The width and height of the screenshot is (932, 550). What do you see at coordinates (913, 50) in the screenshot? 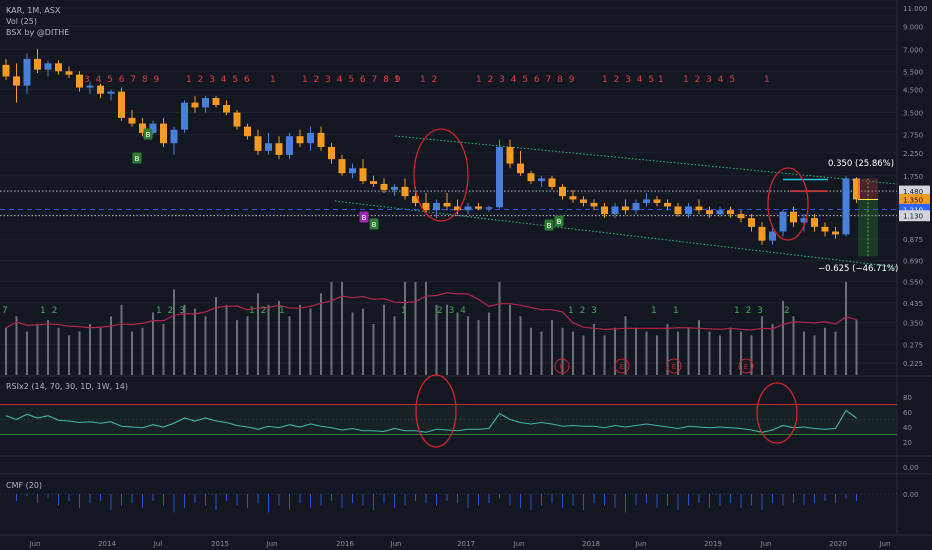
I see `price-tick-label: 7.000` at bounding box center [913, 50].